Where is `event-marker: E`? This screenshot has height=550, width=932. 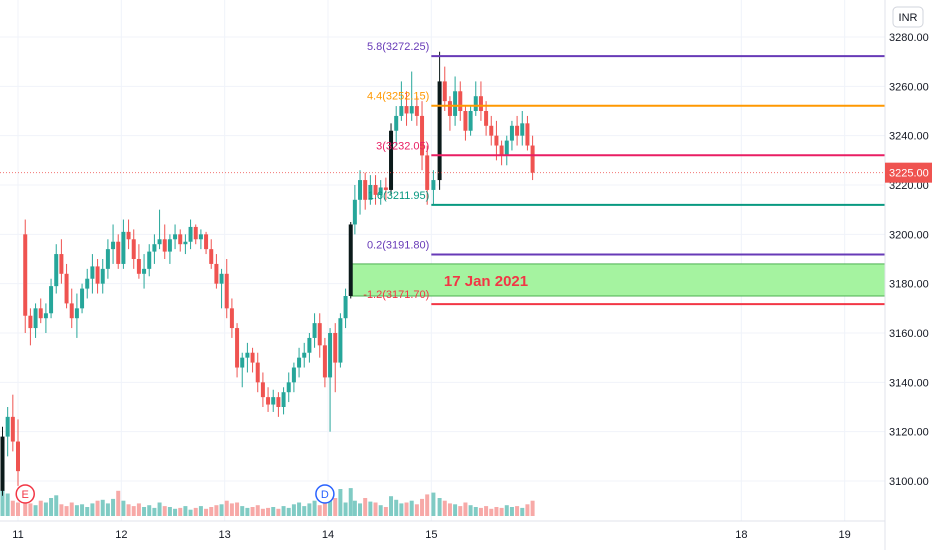
event-marker: E is located at coordinates (25, 494).